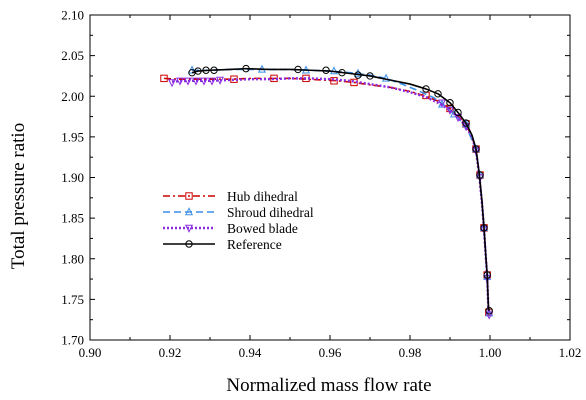 The height and width of the screenshot is (400, 586). I want to click on legend-marker-bowed-blade, so click(189, 228).